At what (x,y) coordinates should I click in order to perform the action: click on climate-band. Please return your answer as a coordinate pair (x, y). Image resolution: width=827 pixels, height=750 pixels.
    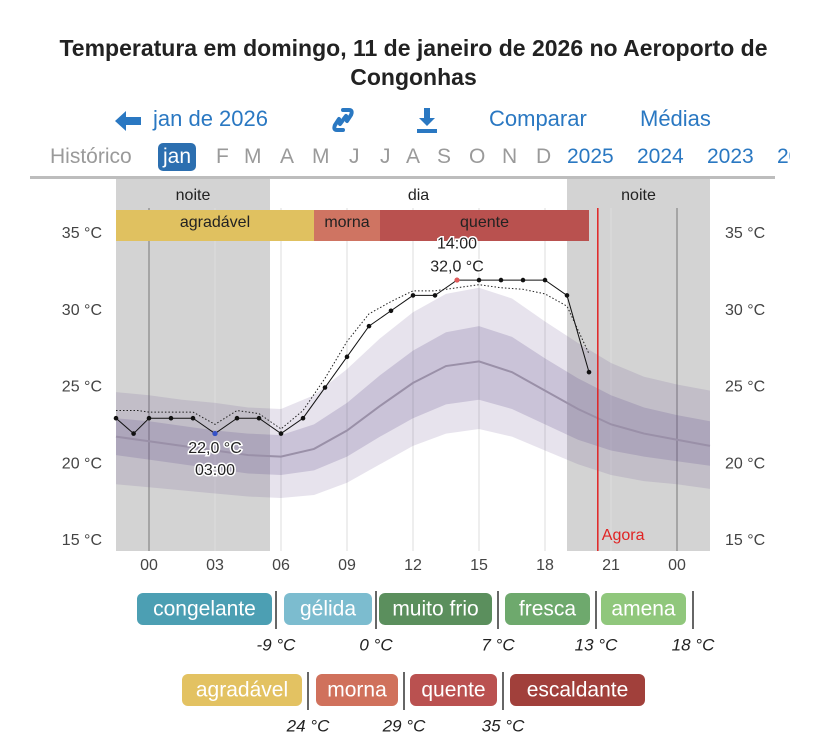
    Looking at the image, I should click on (413, 401).